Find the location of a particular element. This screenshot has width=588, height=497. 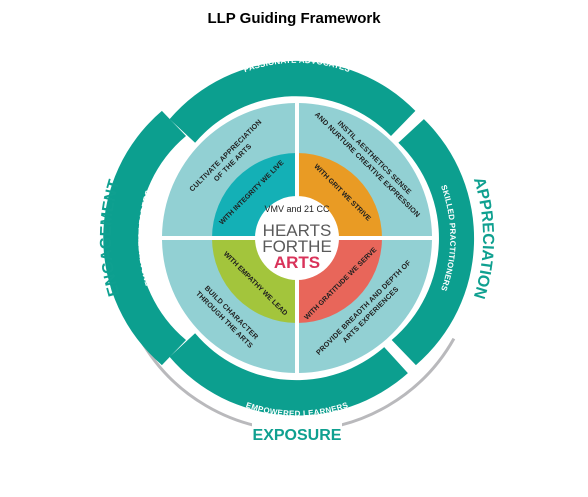

page-title: LLP Guiding Framework is located at coordinates (294, 18).